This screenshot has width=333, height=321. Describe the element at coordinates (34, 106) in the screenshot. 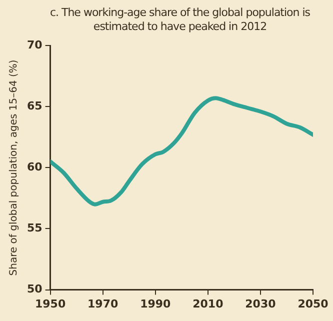

I see `y-tick-label: 65` at that location.